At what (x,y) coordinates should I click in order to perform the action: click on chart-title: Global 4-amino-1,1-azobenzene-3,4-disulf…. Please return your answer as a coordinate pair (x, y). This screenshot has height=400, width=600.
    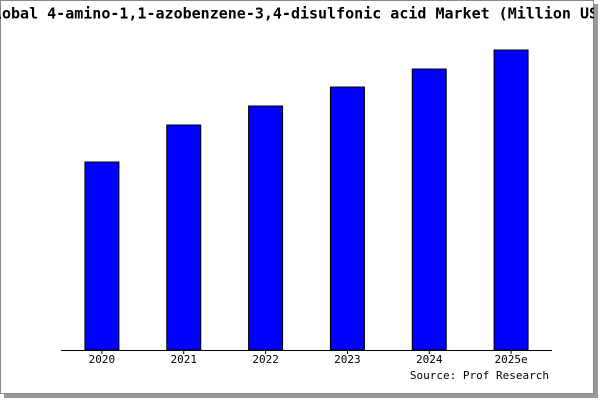
    Looking at the image, I should click on (300, 14).